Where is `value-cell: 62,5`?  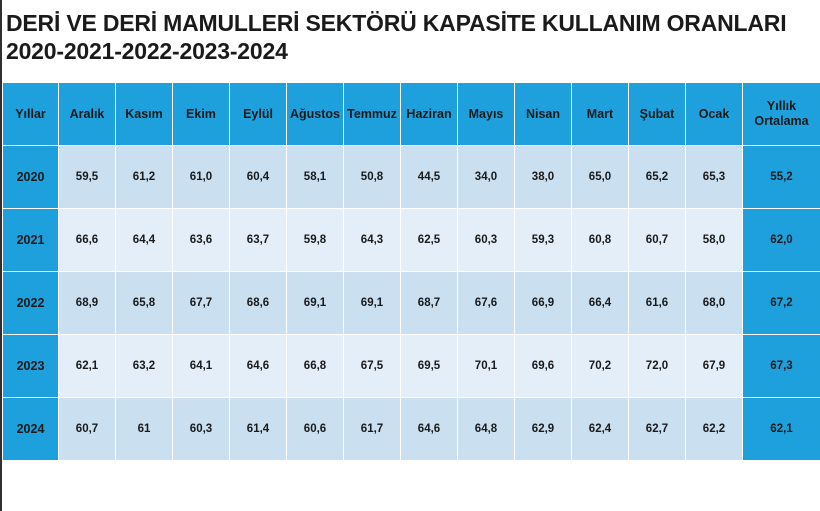 value-cell: 62,5 is located at coordinates (429, 240).